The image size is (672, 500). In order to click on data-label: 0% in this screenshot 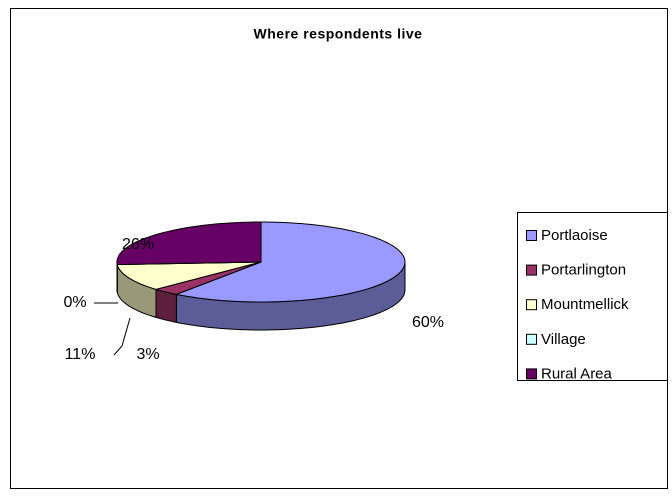, I will do `click(74, 302)`.